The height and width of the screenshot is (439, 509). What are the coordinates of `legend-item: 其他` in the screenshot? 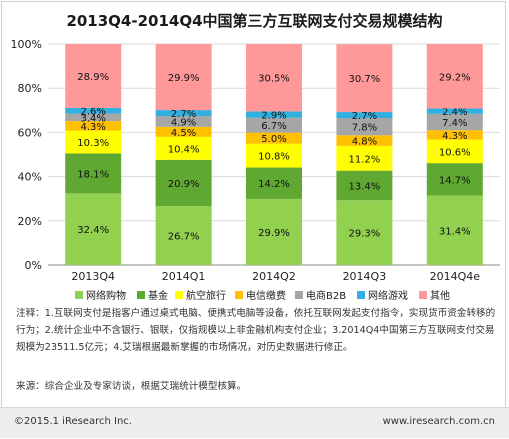 It's located at (434, 294).